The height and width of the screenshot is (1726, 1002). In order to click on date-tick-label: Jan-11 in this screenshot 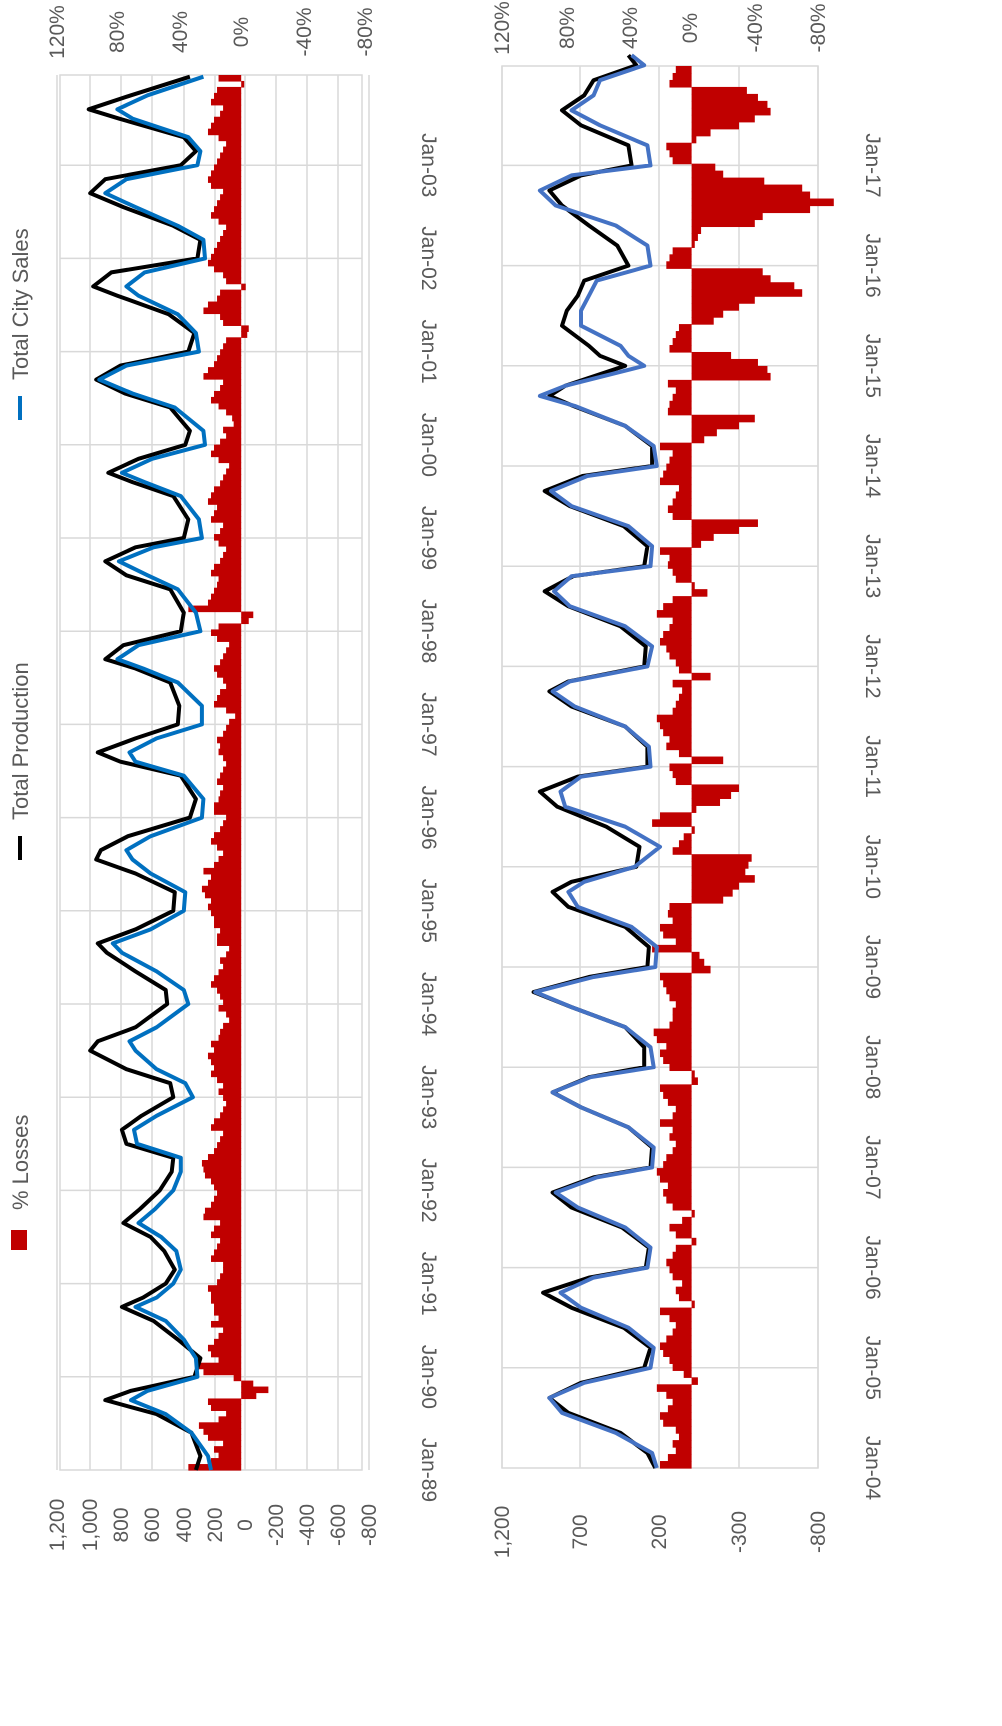, I will do `click(872, 766)`.